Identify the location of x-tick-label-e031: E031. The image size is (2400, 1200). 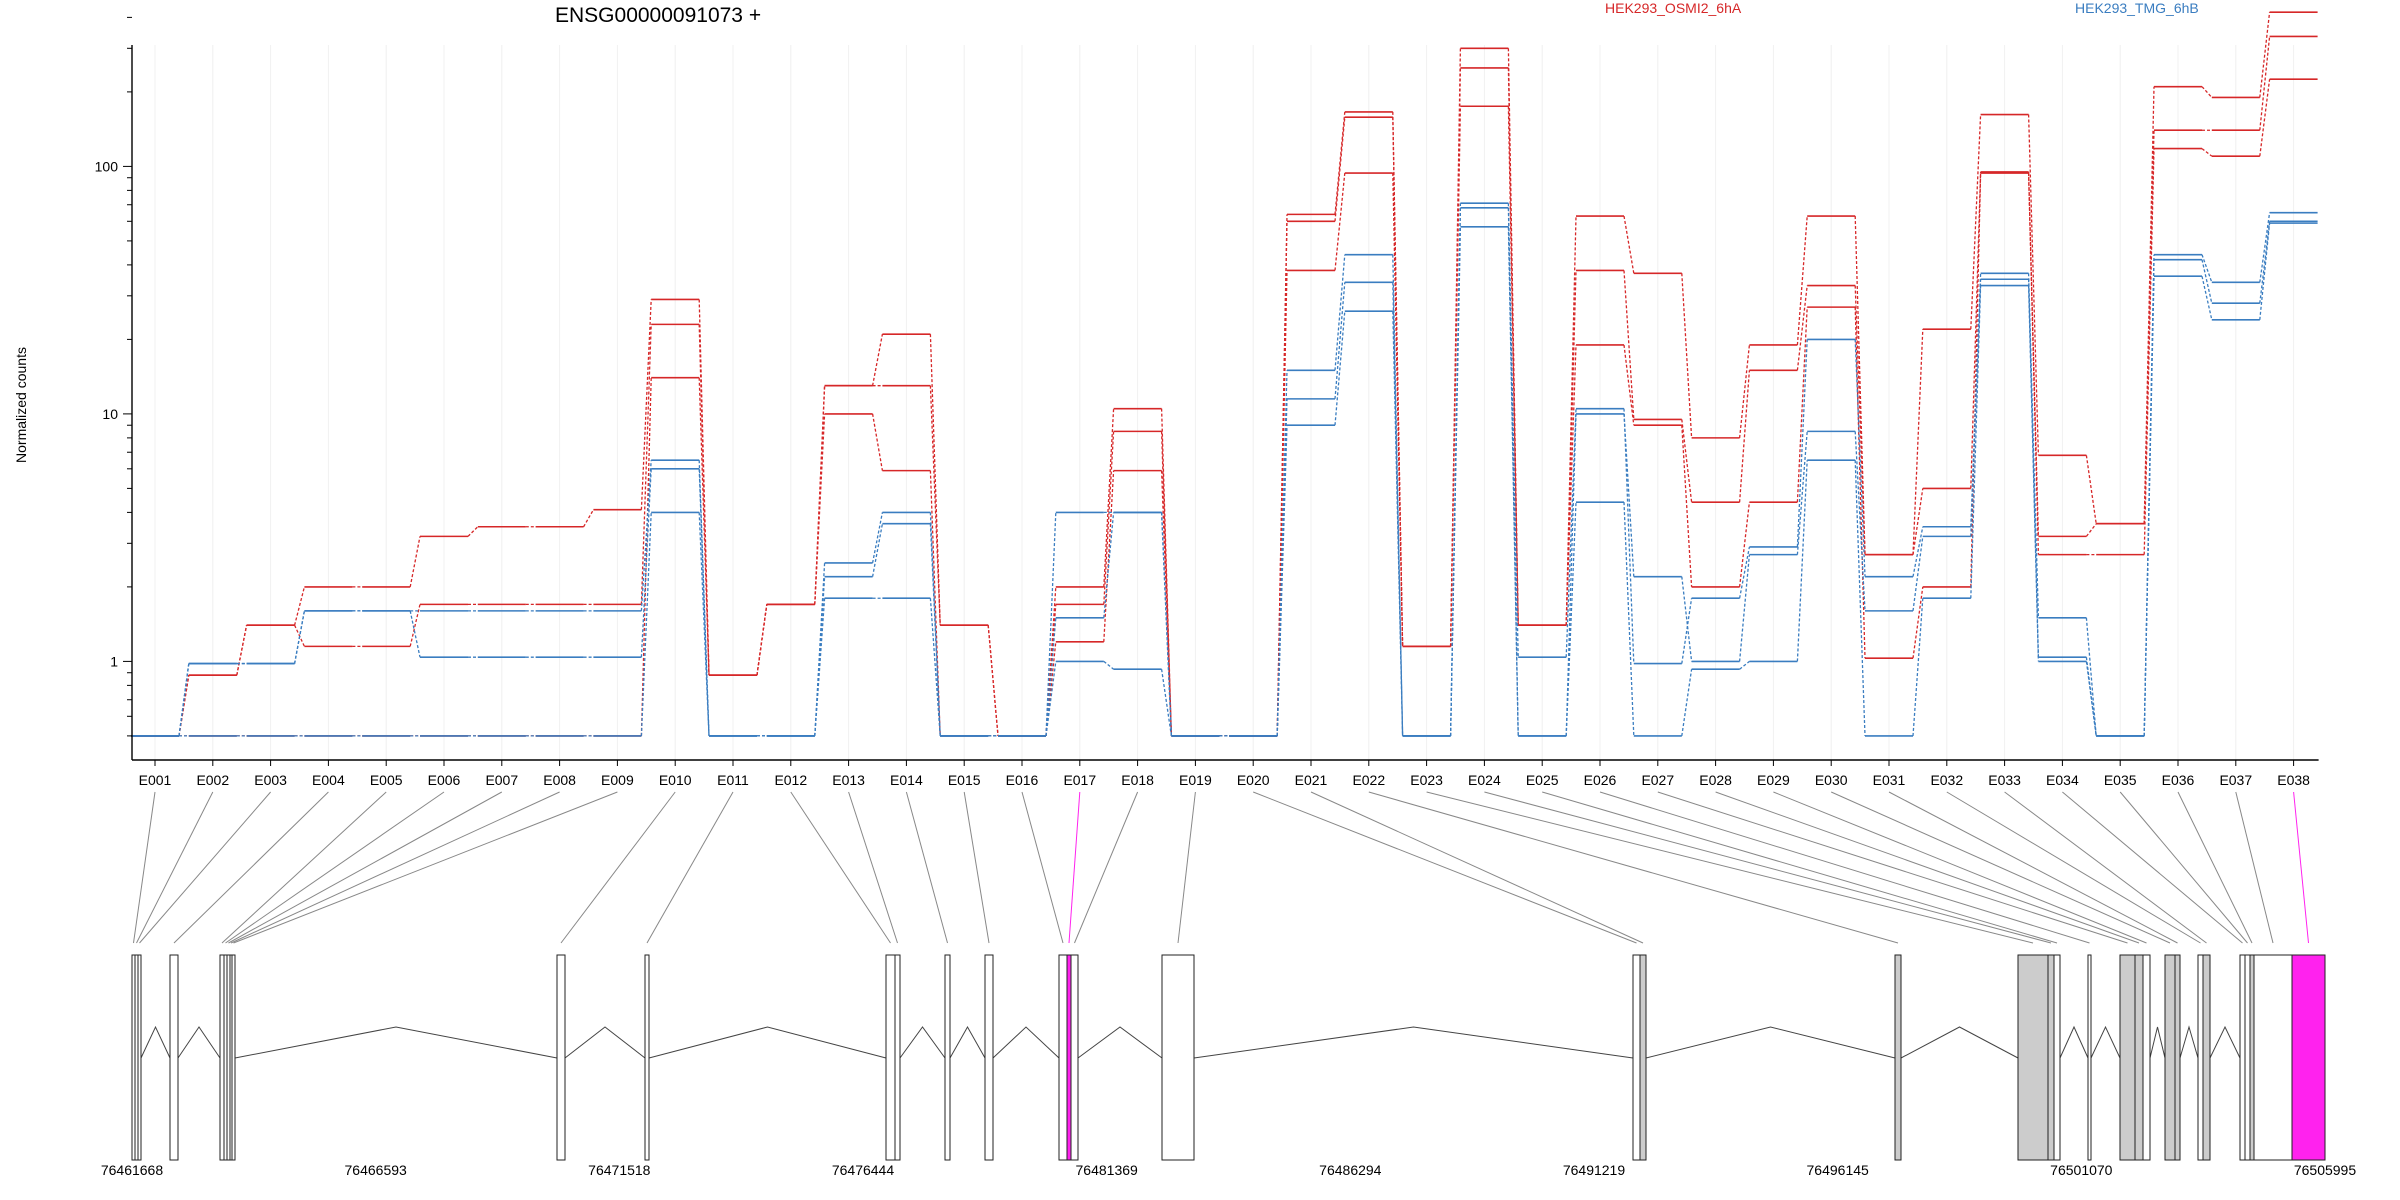
(1889, 780).